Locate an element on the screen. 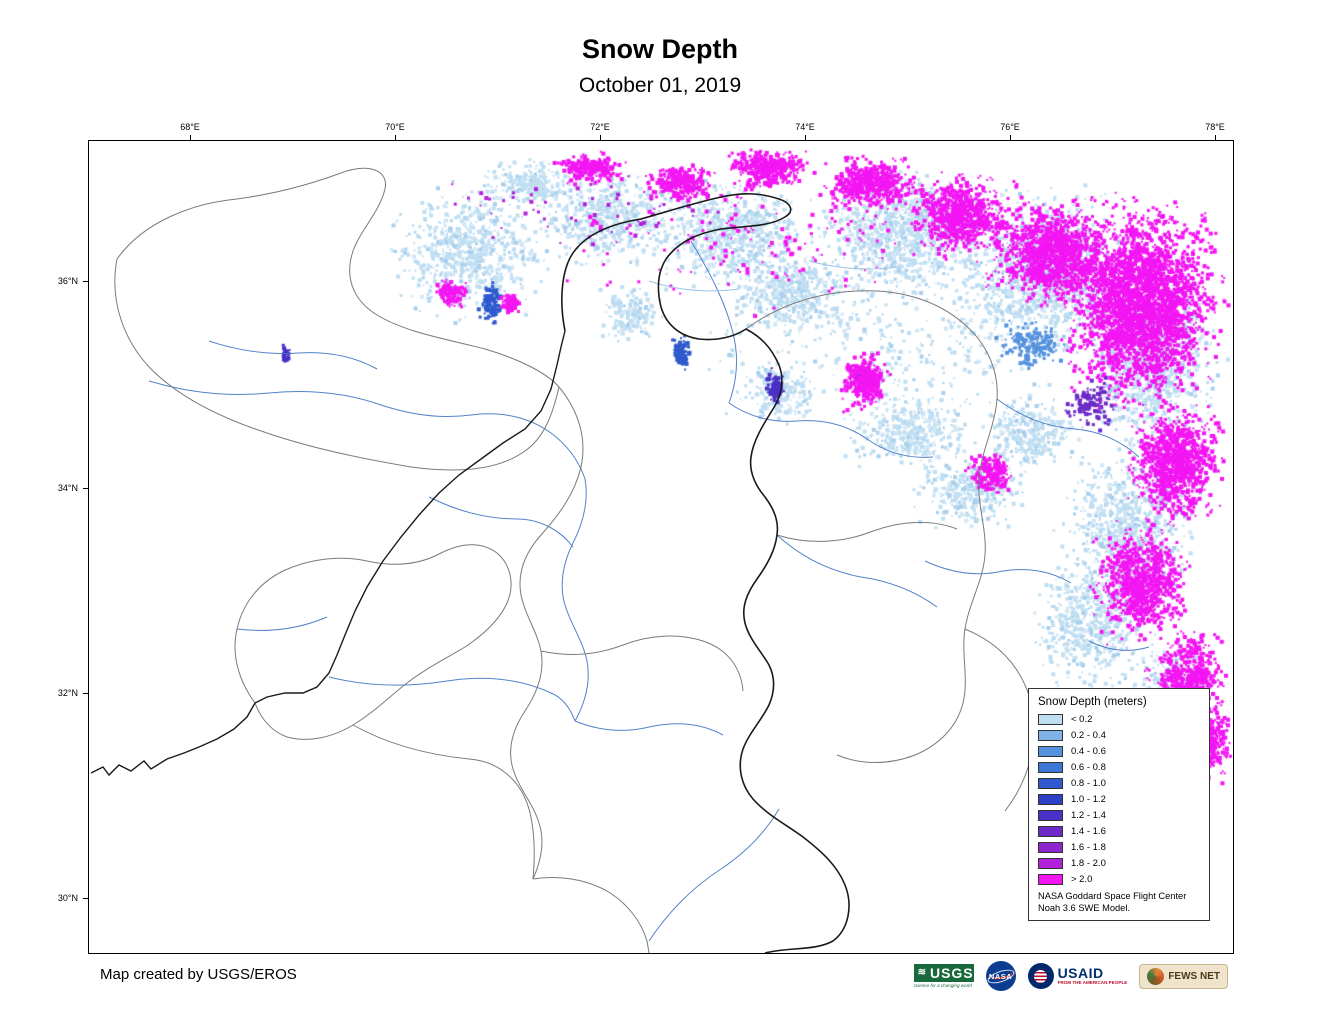 This screenshot has height=1020, width=1320. y-axis-ticks: 36°N 34°N 32°N 30°N is located at coordinates (59, 546).